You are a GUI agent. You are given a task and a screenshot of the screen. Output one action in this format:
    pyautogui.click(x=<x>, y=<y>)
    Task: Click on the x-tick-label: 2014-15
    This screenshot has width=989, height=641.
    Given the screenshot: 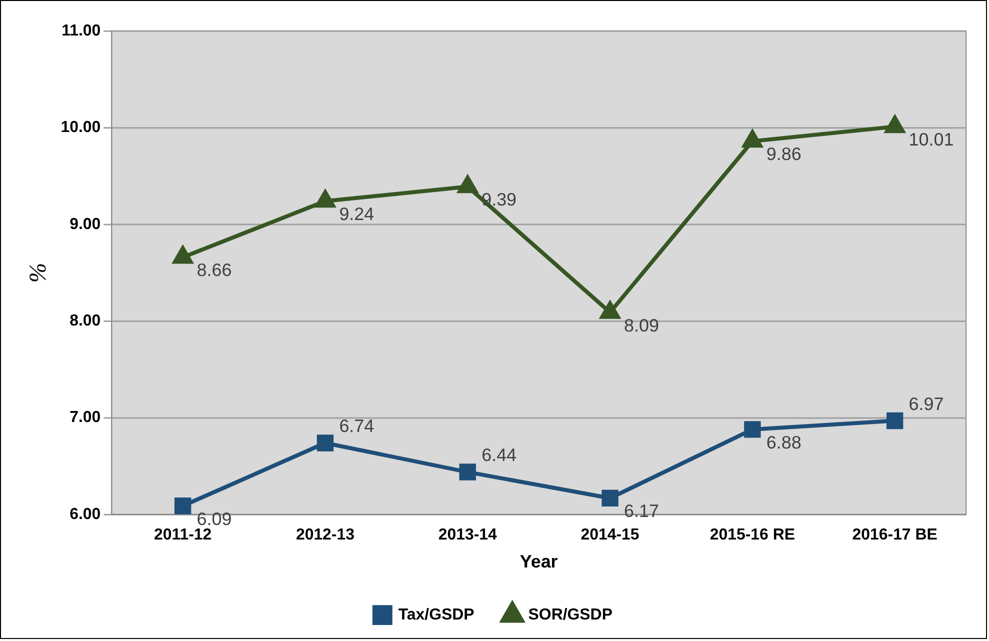 What is the action you would take?
    pyautogui.click(x=610, y=535)
    